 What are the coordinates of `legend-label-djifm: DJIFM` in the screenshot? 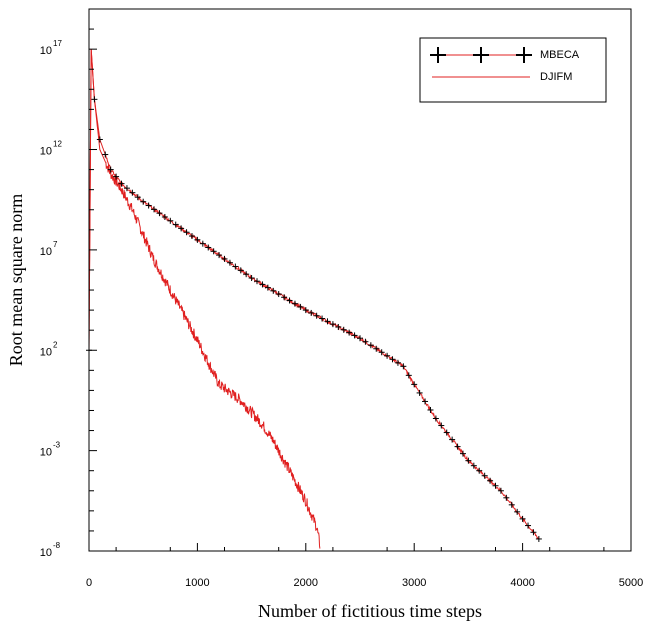 It's located at (556, 77).